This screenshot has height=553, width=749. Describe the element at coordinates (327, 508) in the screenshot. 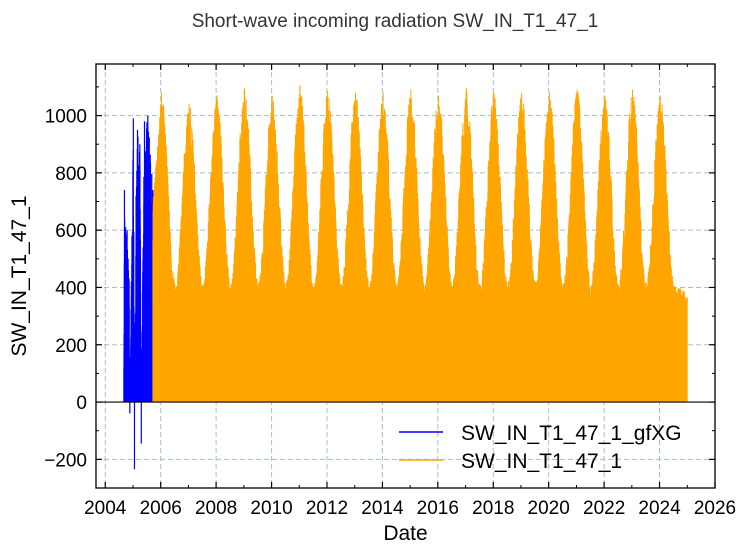

I see `x-tick-label: 2012` at that location.